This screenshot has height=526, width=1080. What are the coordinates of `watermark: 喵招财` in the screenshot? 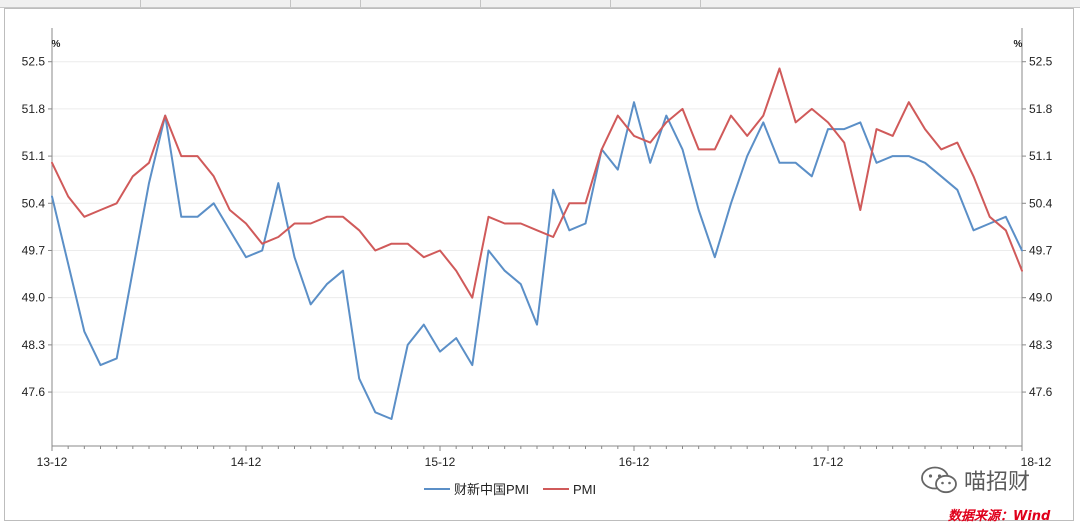 It's located at (975, 480).